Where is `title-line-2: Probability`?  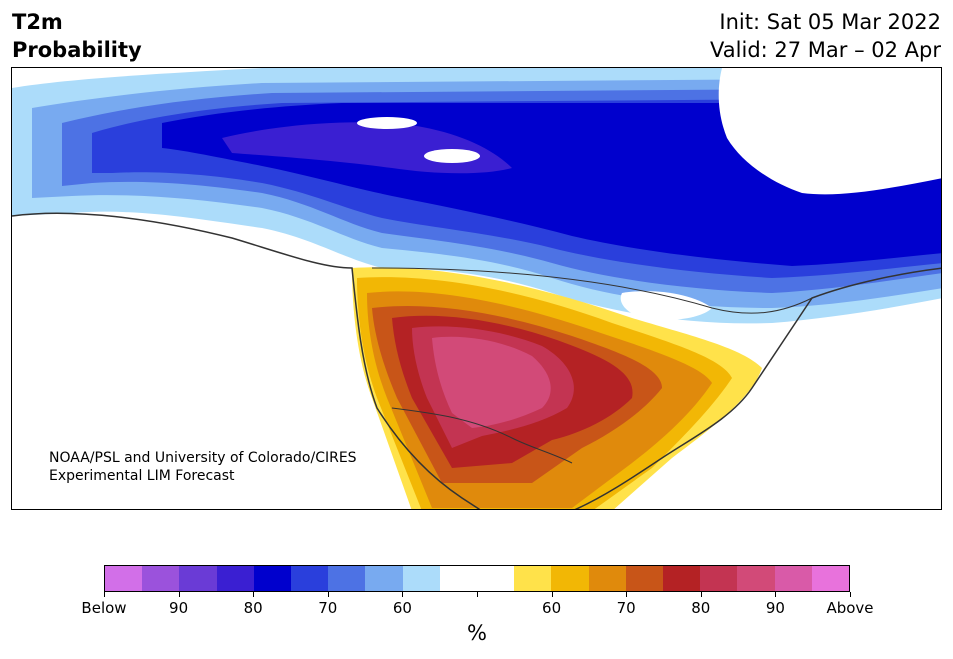 title-line-2: Probability is located at coordinates (77, 50).